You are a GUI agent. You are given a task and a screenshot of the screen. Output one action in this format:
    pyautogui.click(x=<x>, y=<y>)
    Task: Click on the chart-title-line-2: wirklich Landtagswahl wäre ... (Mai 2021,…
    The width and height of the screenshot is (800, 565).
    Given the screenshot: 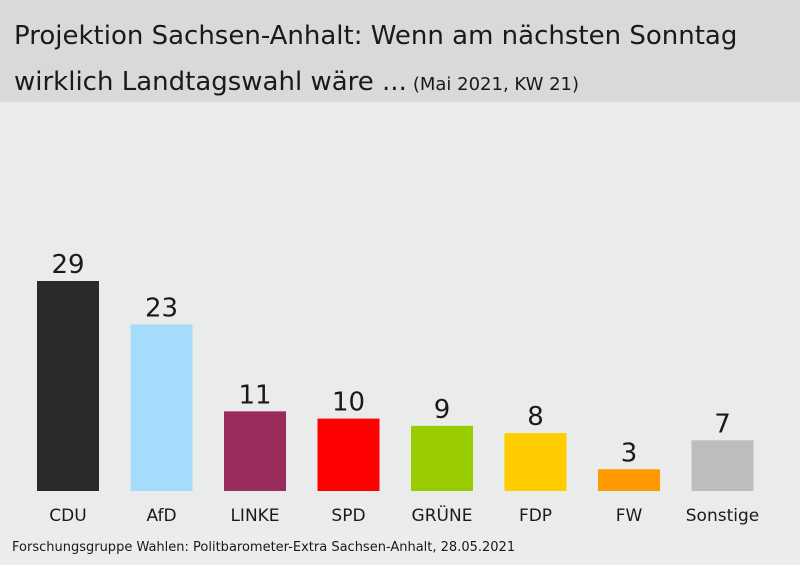 What is the action you would take?
    pyautogui.click(x=296, y=83)
    